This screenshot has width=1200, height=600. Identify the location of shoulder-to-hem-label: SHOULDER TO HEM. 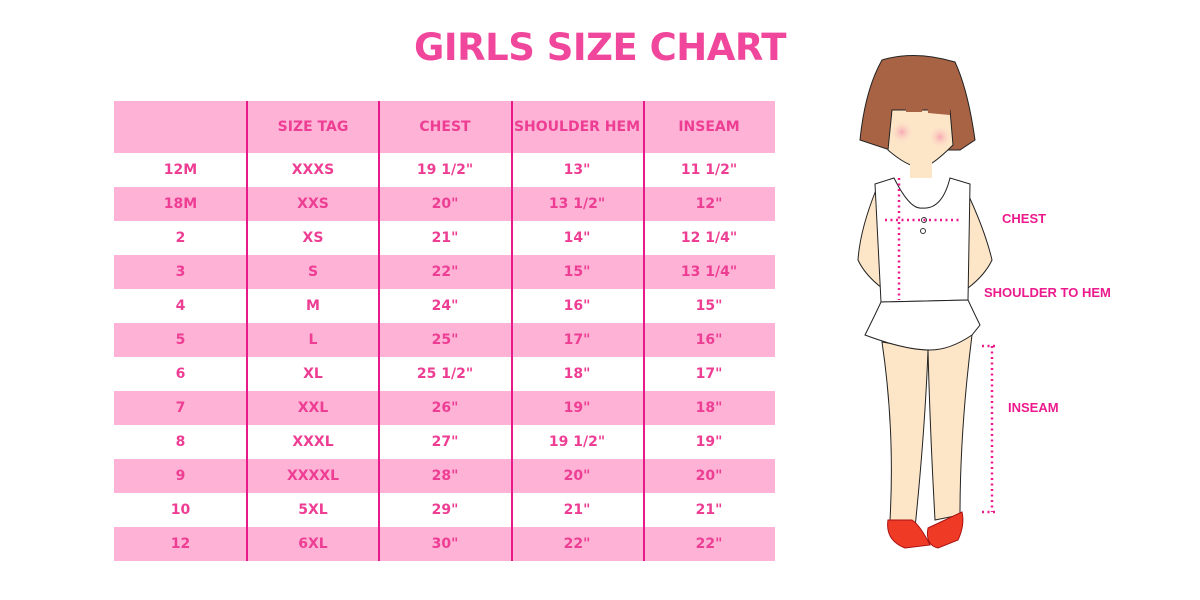
(1047, 292).